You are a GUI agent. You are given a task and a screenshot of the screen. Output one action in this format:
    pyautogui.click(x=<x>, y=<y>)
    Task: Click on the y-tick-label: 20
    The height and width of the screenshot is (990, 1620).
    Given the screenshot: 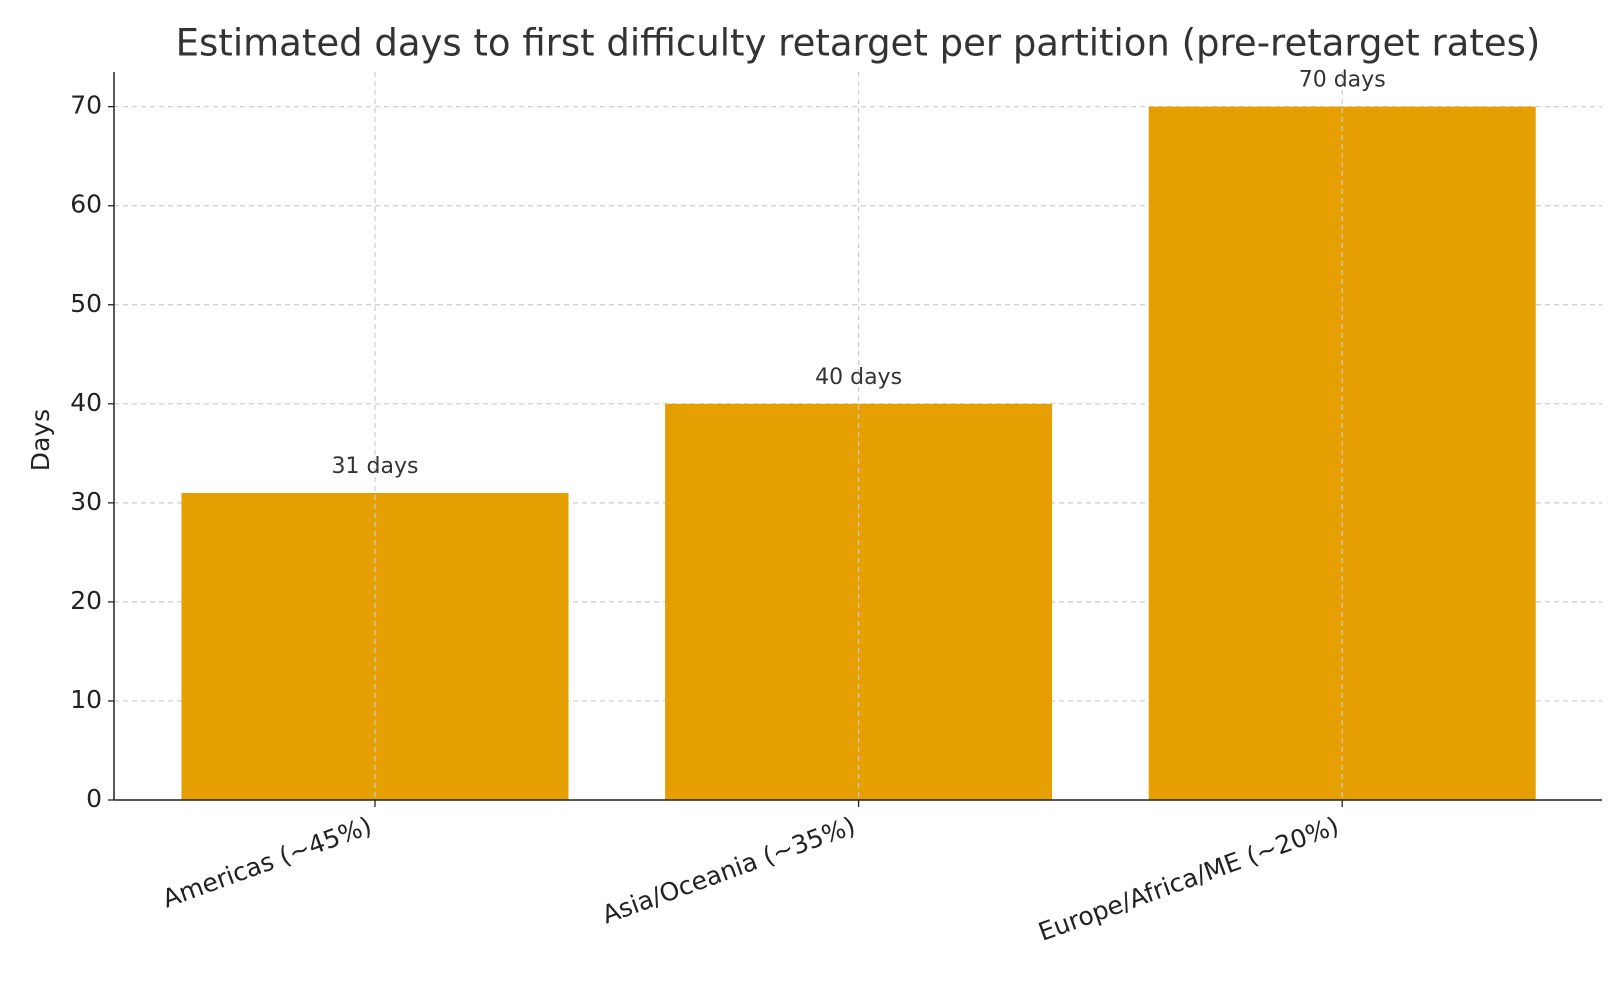 What is the action you would take?
    pyautogui.click(x=86, y=600)
    